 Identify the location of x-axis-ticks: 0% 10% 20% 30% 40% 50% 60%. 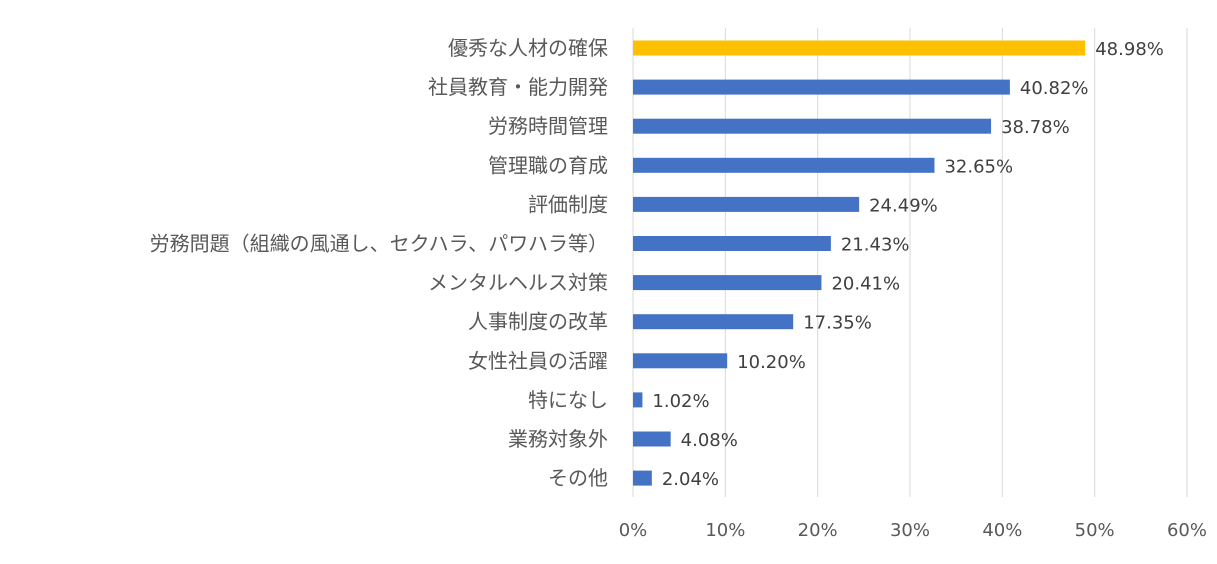
(913, 530).